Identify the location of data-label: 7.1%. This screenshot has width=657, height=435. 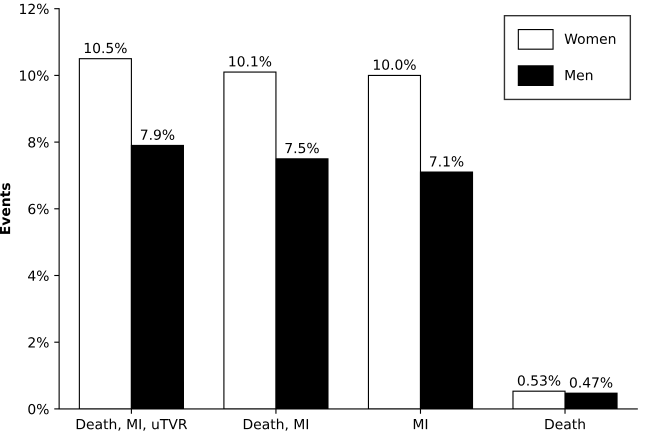
(447, 161).